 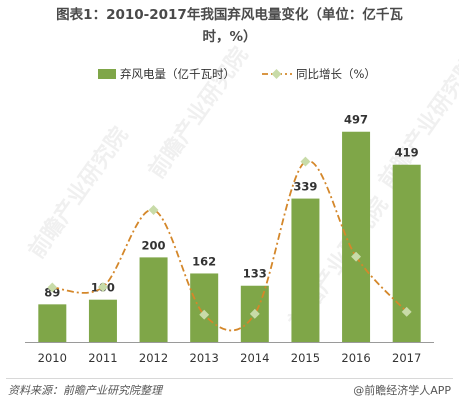 I want to click on bar-value-label: 200, so click(x=154, y=245).